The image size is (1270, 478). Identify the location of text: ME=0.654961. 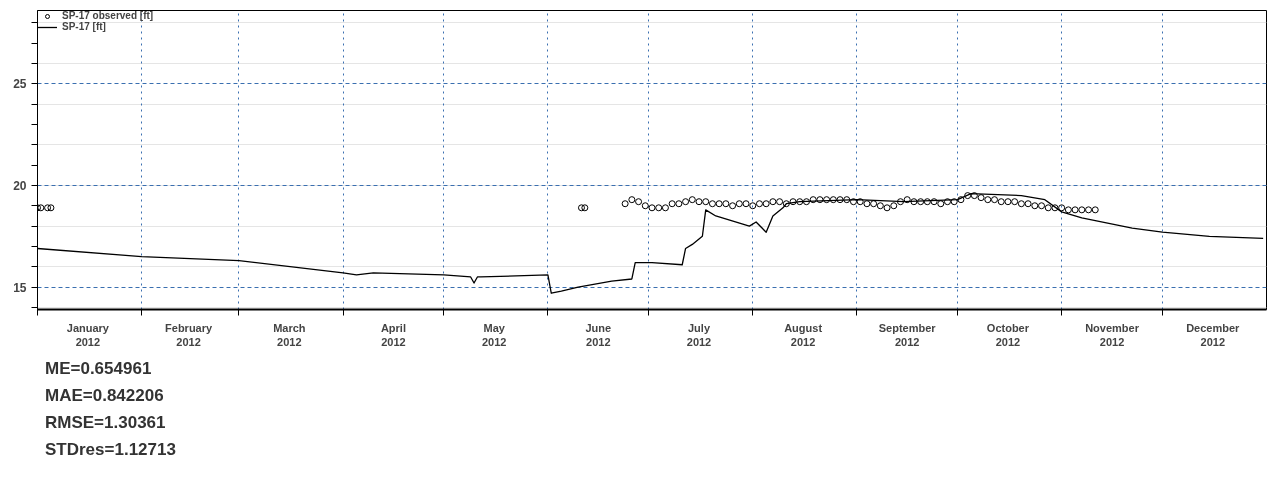
(98, 368).